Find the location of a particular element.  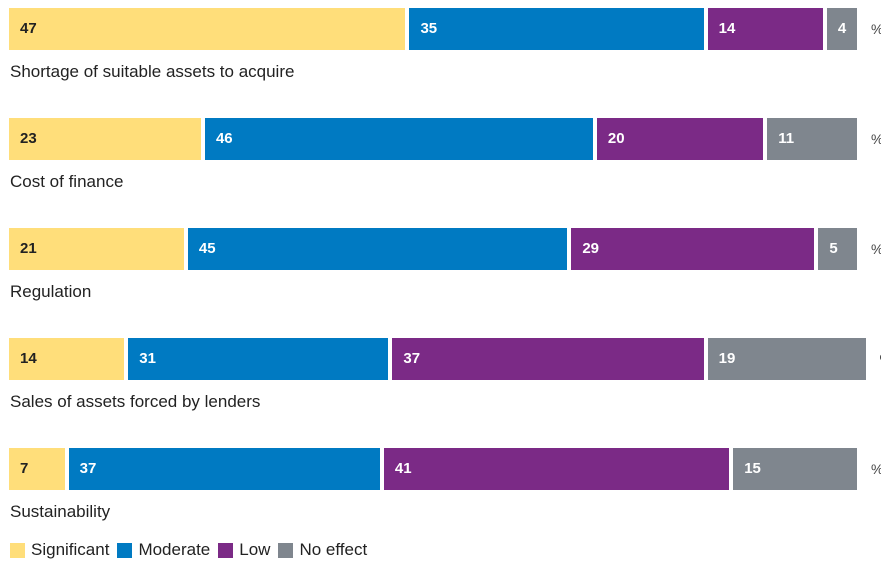

bar-segment-low: 29 is located at coordinates (693, 249).